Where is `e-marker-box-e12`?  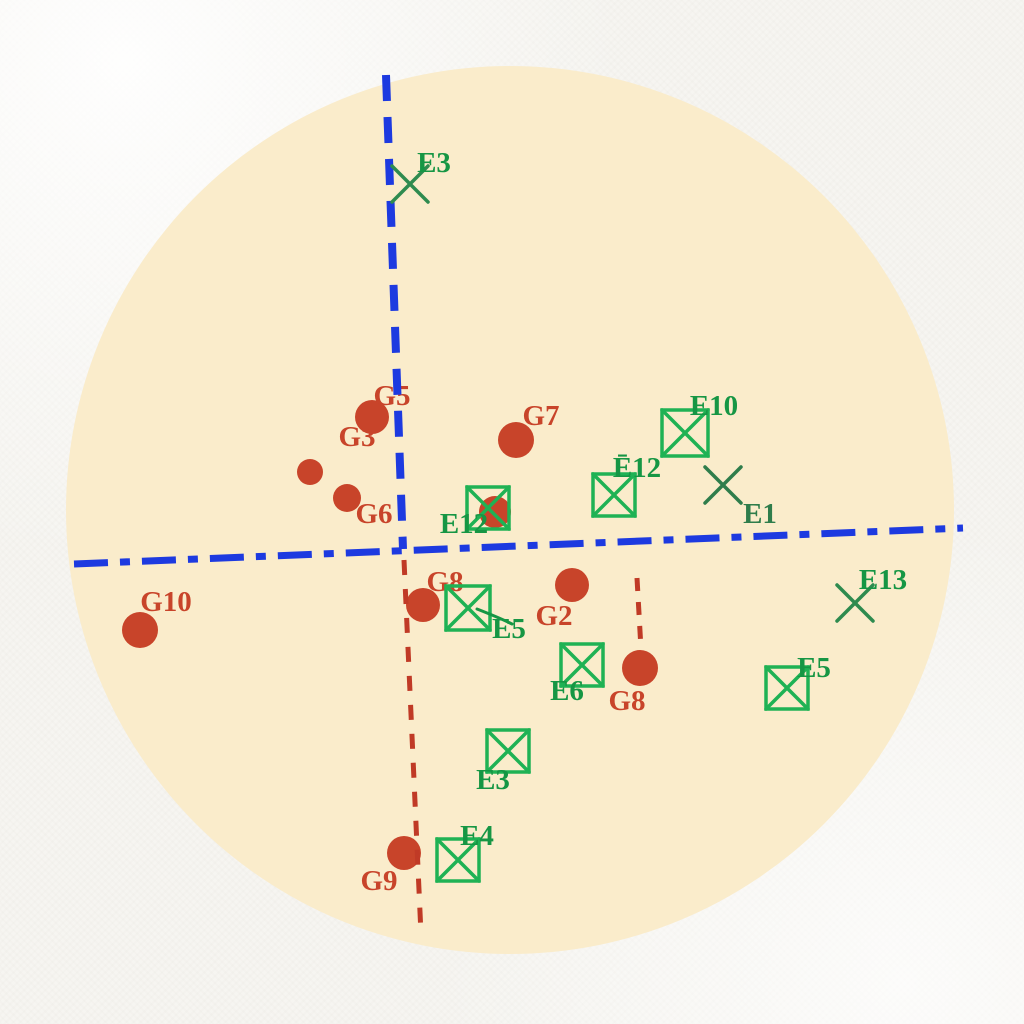
e-marker-box-e12 is located at coordinates (488, 508).